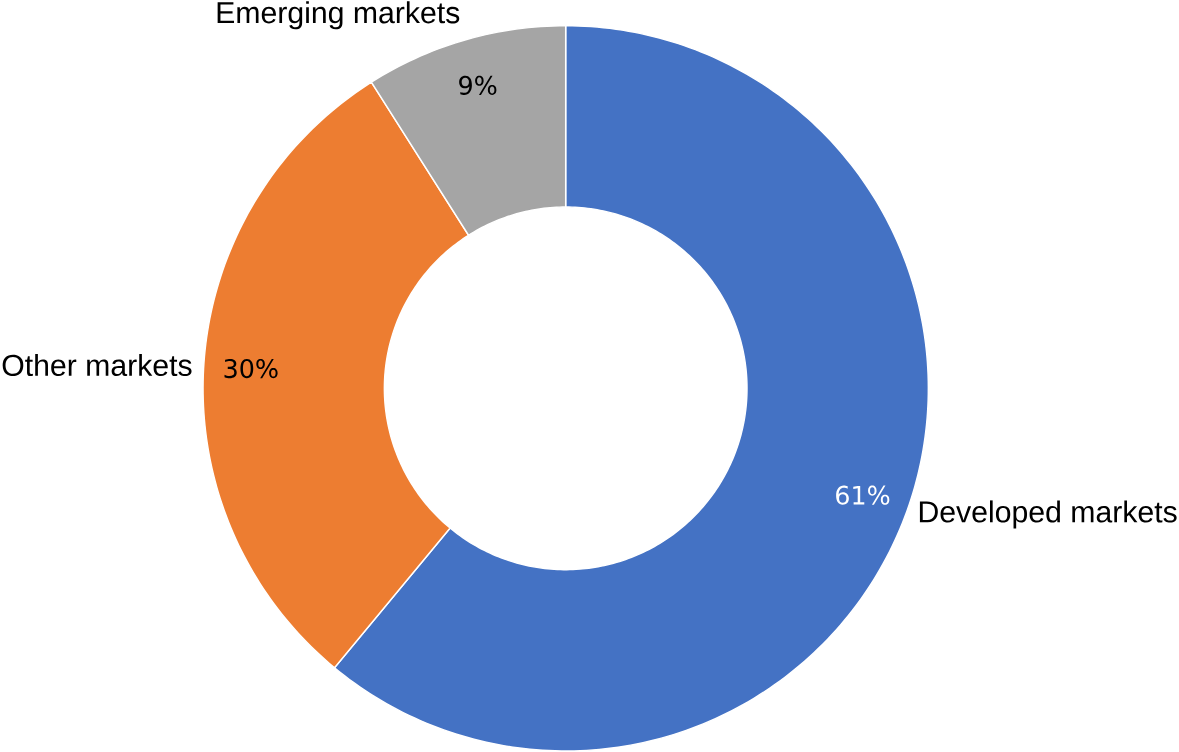 This screenshot has height=752, width=1179. Describe the element at coordinates (478, 85) in the screenshot. I see `data-label: 9%` at that location.